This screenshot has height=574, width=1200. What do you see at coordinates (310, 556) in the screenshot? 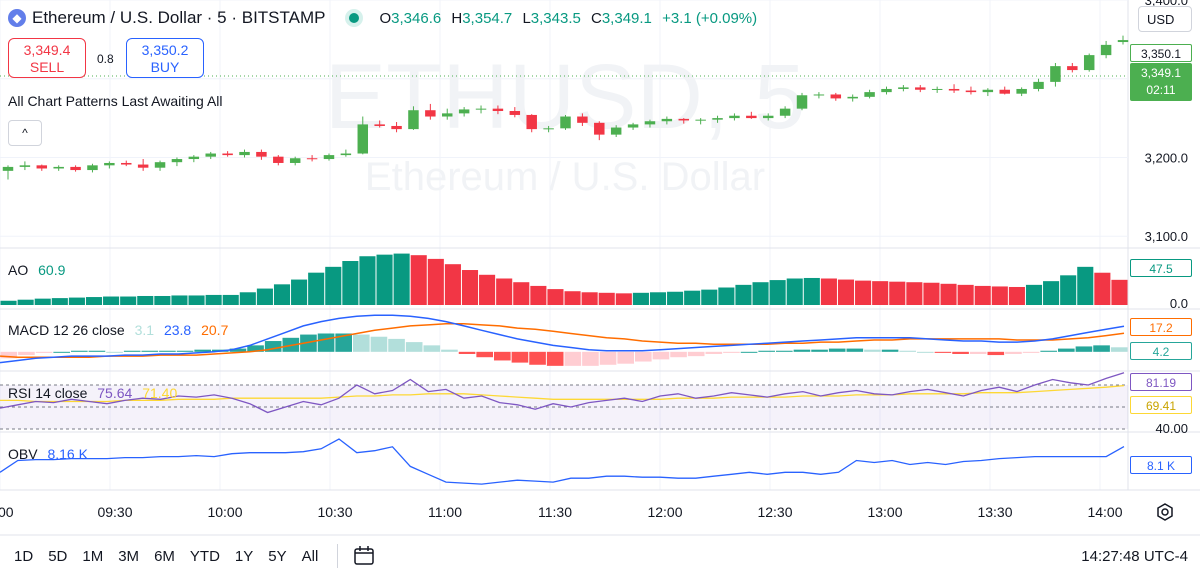
I see `range-all: All` at bounding box center [310, 556].